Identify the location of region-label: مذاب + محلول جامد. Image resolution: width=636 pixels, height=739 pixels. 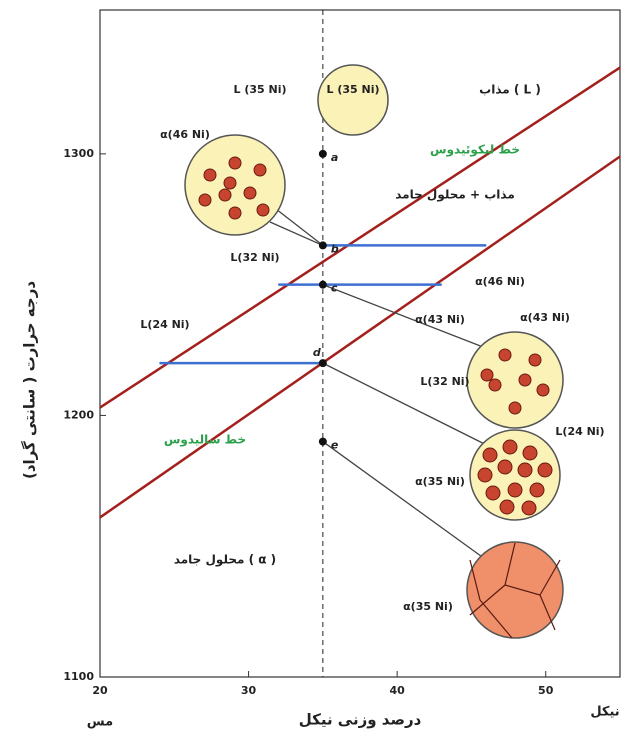
(455, 195).